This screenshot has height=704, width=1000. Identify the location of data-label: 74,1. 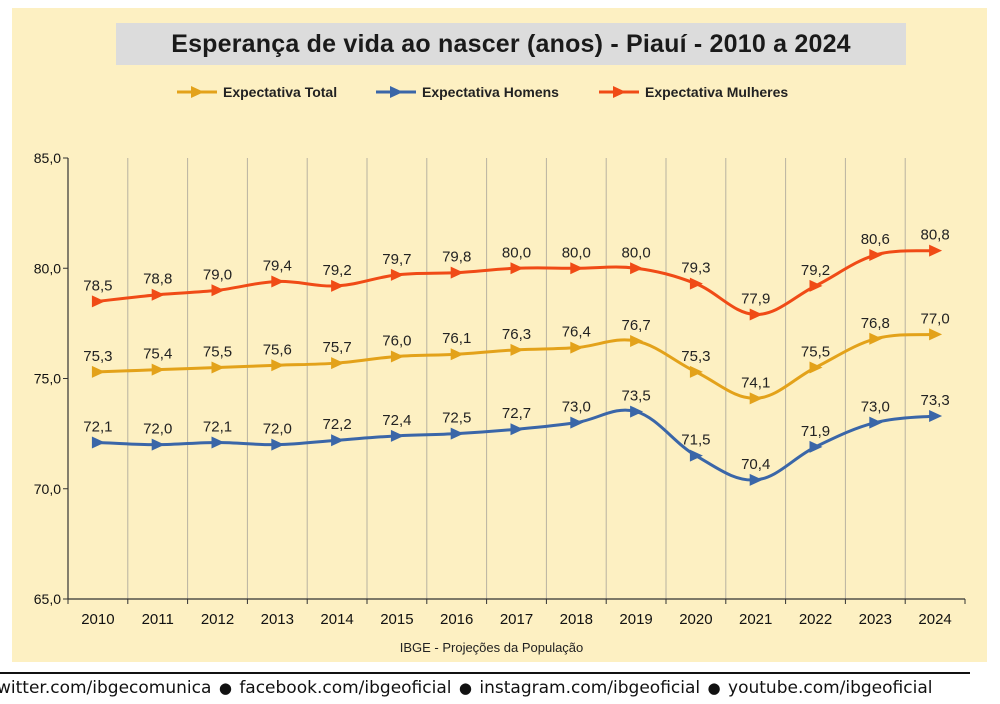
(755, 382).